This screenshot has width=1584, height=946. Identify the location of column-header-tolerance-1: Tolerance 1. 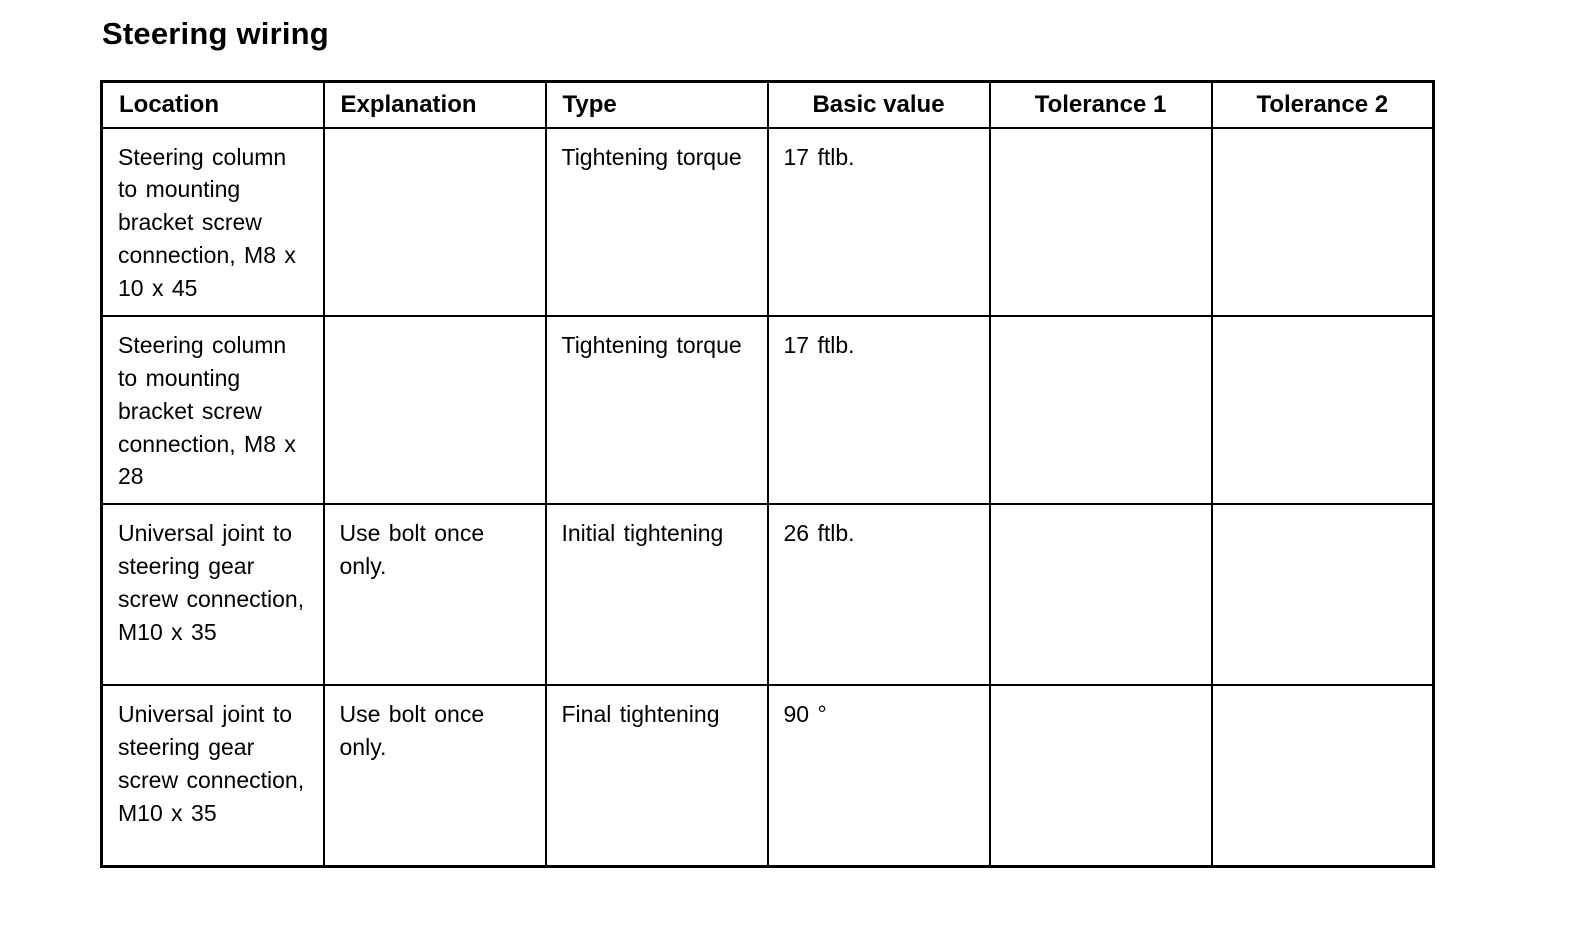
(1100, 104).